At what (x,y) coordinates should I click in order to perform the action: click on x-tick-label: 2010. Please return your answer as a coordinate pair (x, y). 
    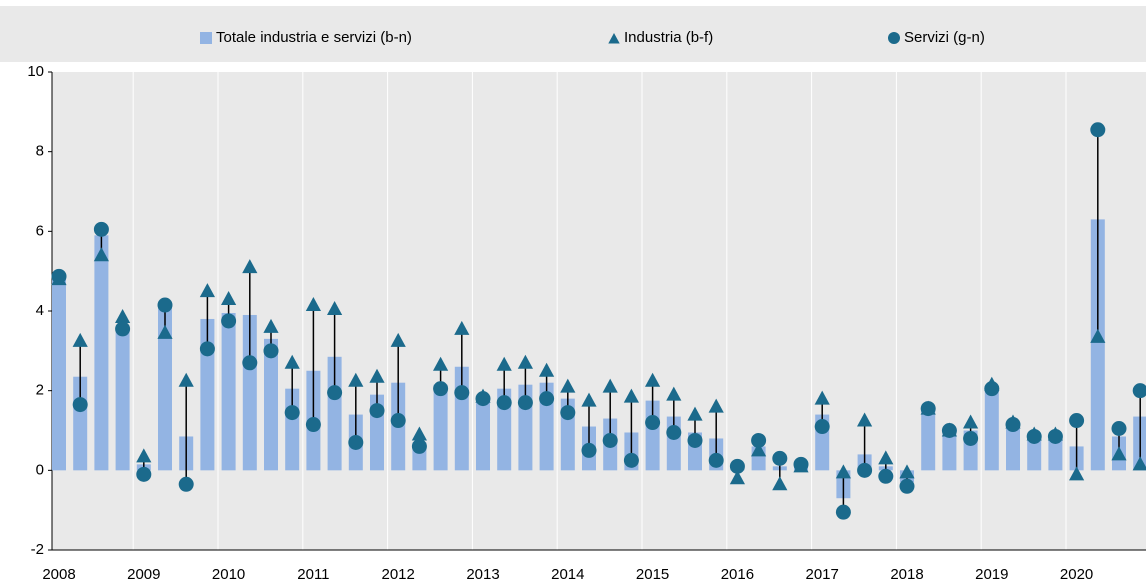
    Looking at the image, I should click on (228, 574).